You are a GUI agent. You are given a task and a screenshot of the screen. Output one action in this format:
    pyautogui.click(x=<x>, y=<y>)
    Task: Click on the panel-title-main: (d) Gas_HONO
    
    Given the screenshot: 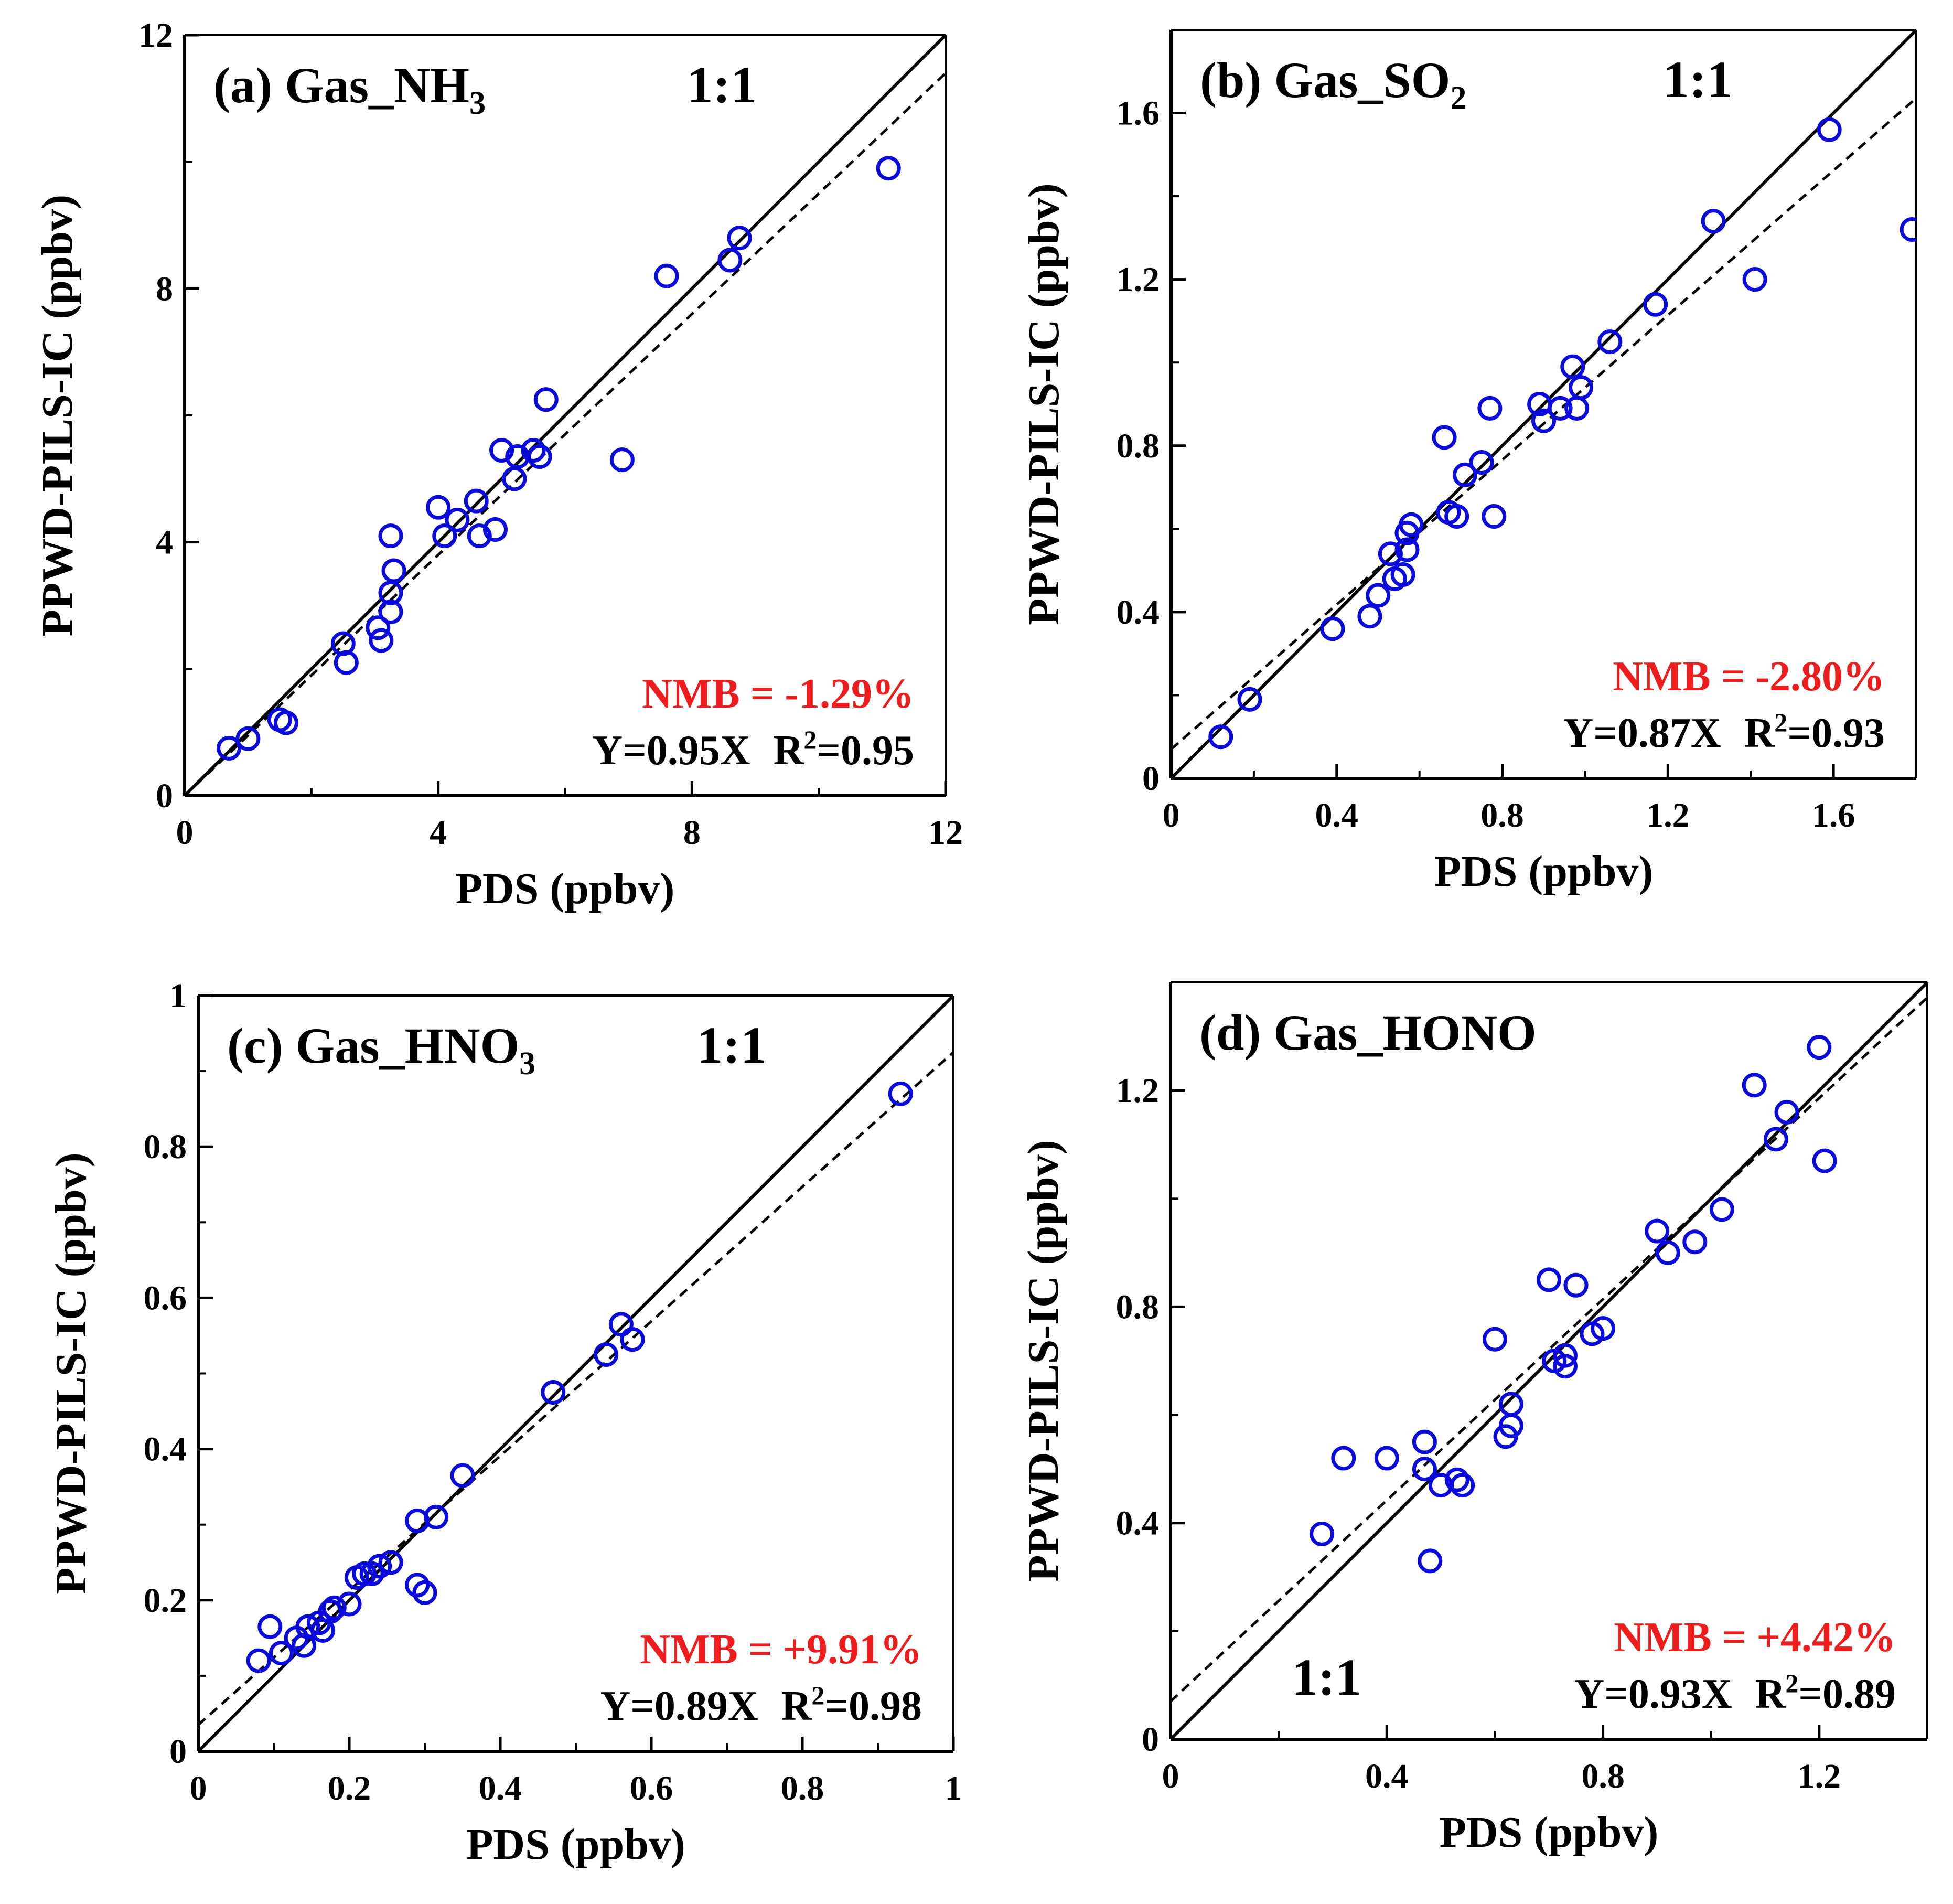 What is the action you would take?
    pyautogui.click(x=1368, y=1033)
    